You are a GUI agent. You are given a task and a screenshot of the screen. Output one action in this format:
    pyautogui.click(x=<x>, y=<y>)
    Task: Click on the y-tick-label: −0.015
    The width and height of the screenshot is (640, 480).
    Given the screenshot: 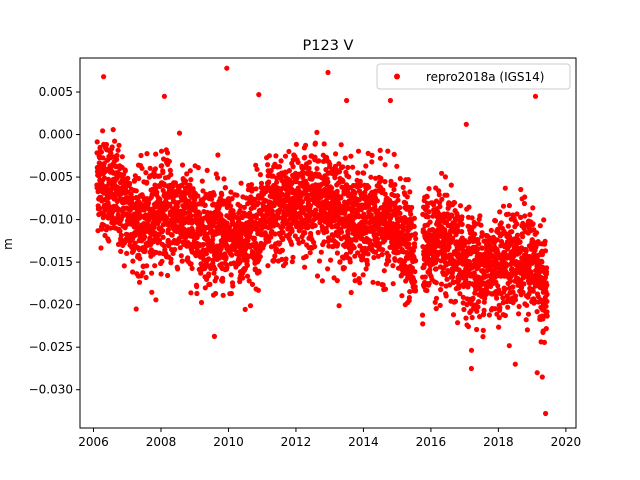 What is the action you would take?
    pyautogui.click(x=51, y=262)
    